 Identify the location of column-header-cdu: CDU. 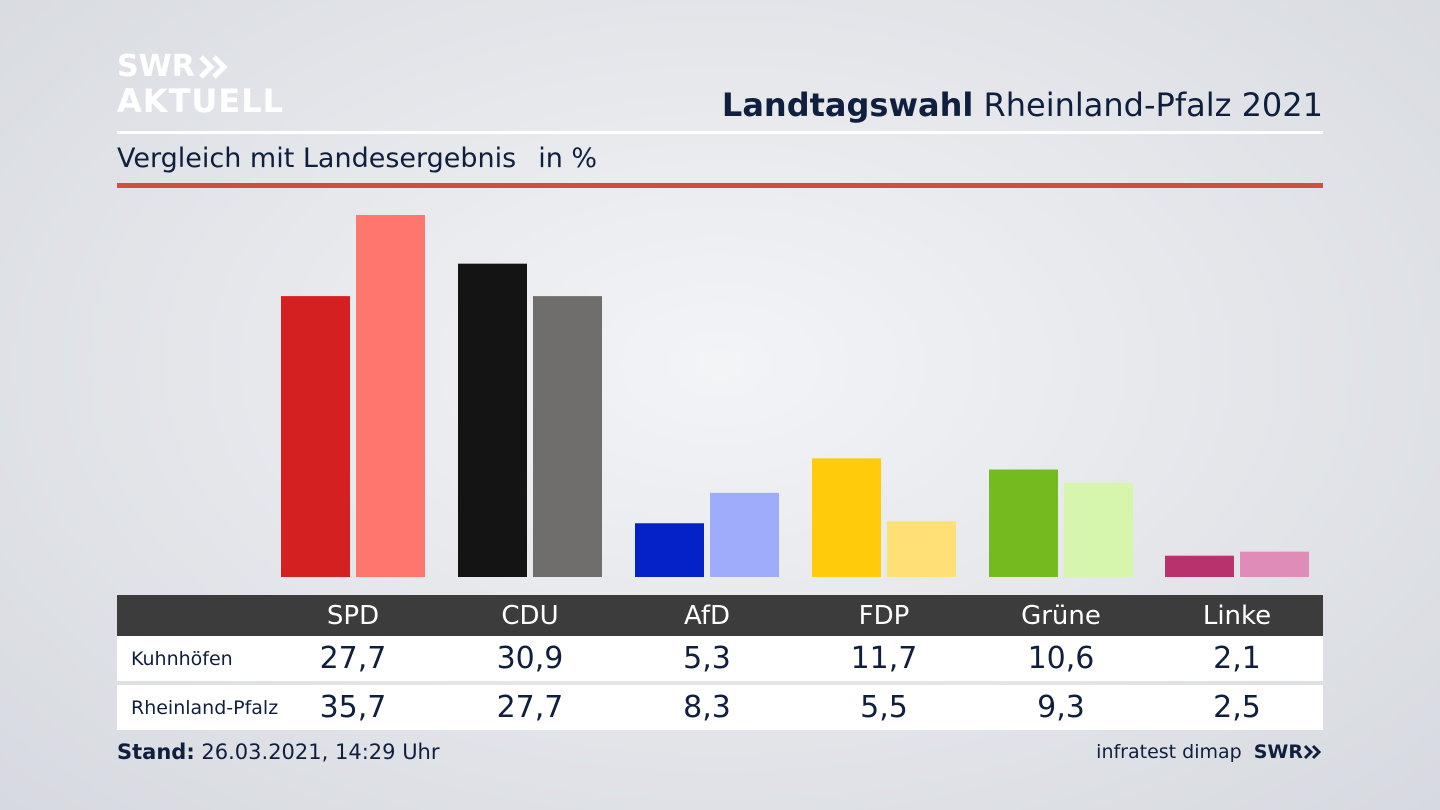
(530, 615).